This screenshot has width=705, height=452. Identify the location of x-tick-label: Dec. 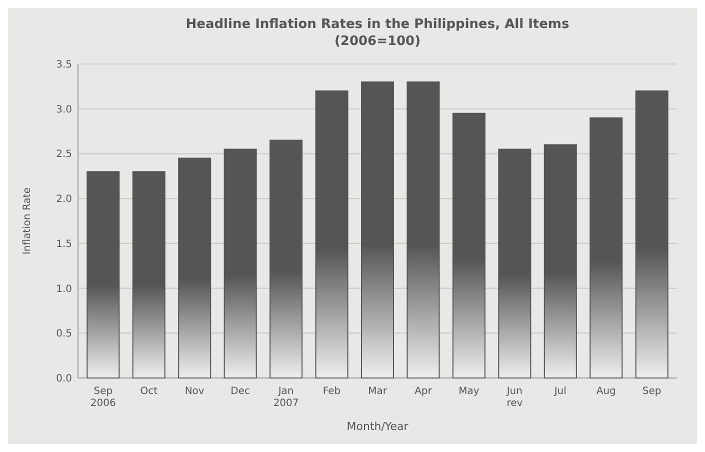
(240, 391).